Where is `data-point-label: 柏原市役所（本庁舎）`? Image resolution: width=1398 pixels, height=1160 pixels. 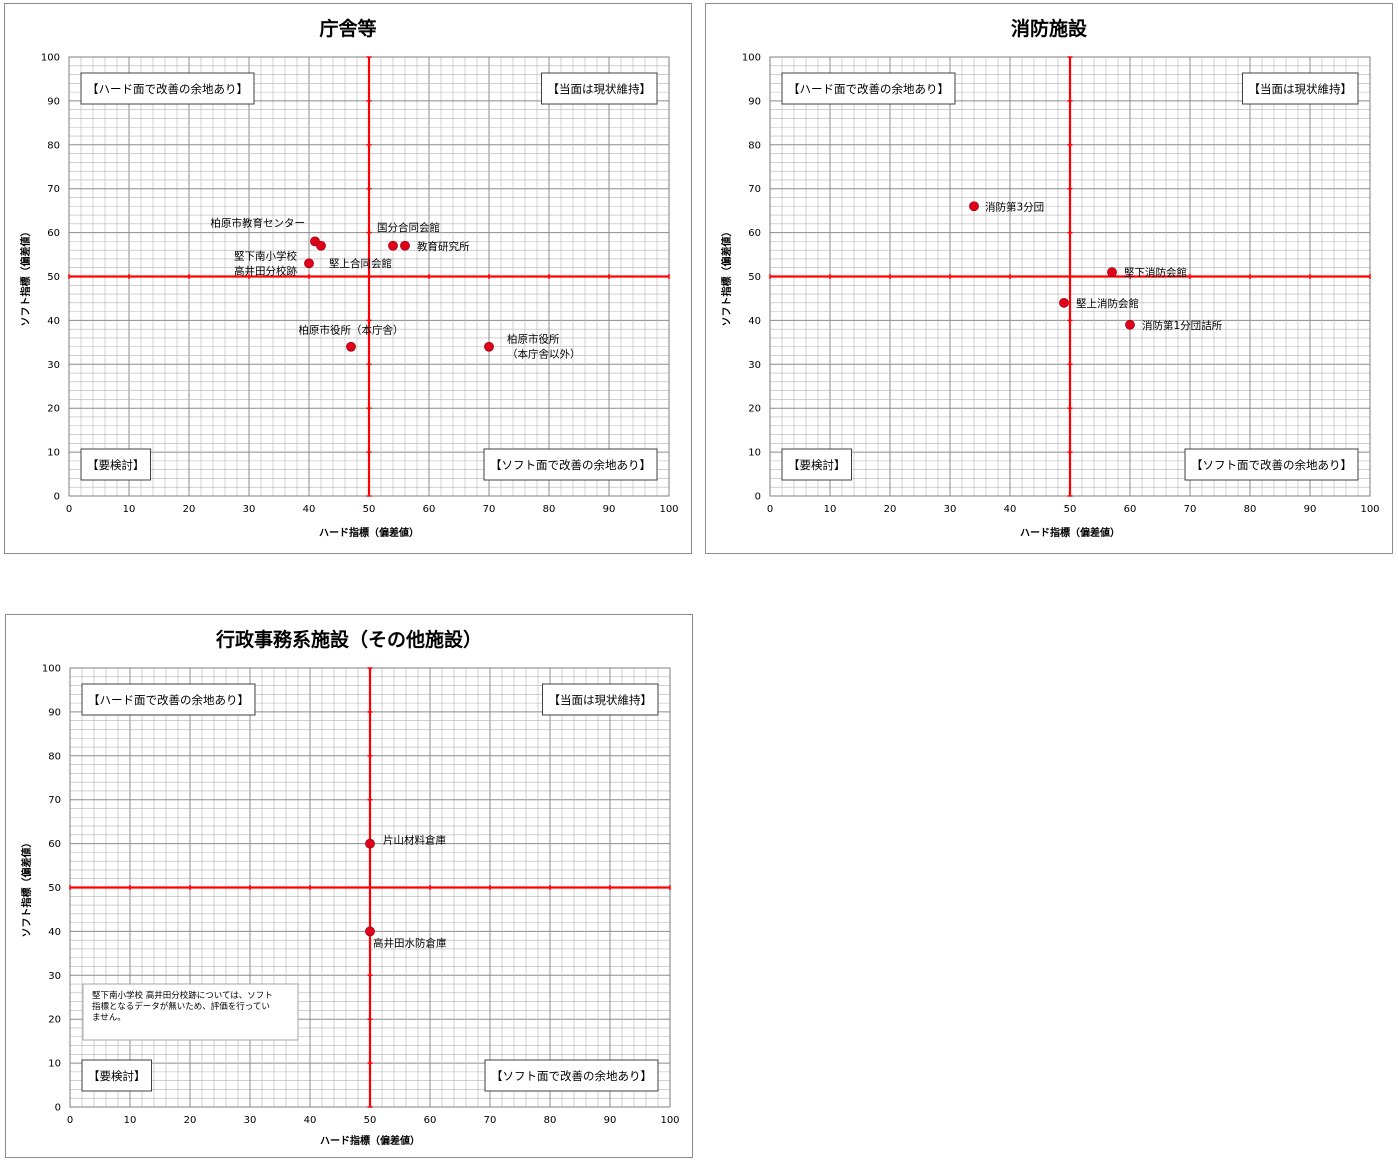
data-point-label: 柏原市役所（本庁舎） is located at coordinates (351, 330).